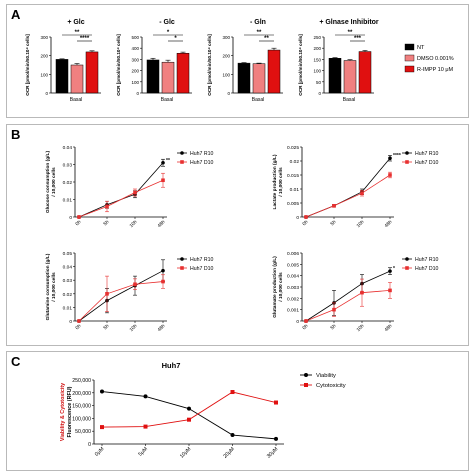  What do you see at coordinates (68, 295) in the screenshot?
I see `y-tick-label: 0.02` at bounding box center [68, 295].